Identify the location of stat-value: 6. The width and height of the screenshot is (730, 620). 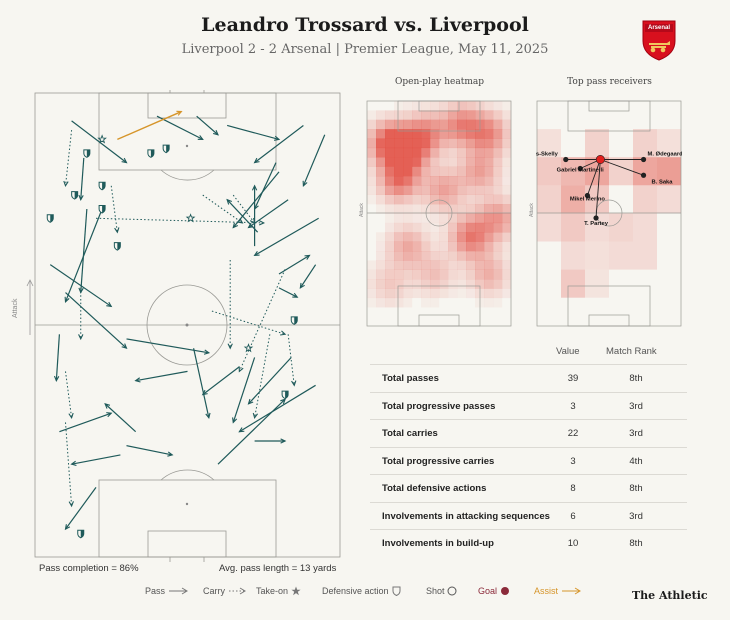
(573, 516).